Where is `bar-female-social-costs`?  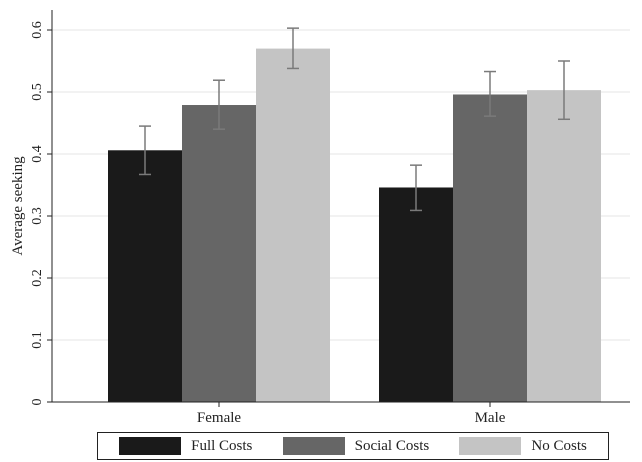 bar-female-social-costs is located at coordinates (219, 254).